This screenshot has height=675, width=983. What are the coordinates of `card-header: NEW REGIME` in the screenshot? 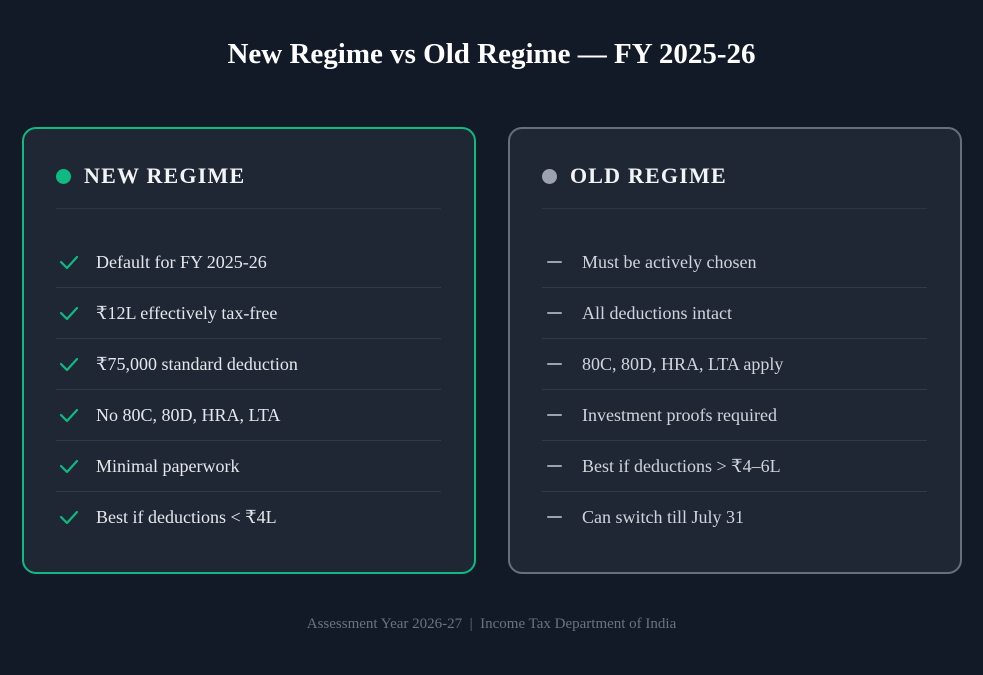 It's located at (150, 176).